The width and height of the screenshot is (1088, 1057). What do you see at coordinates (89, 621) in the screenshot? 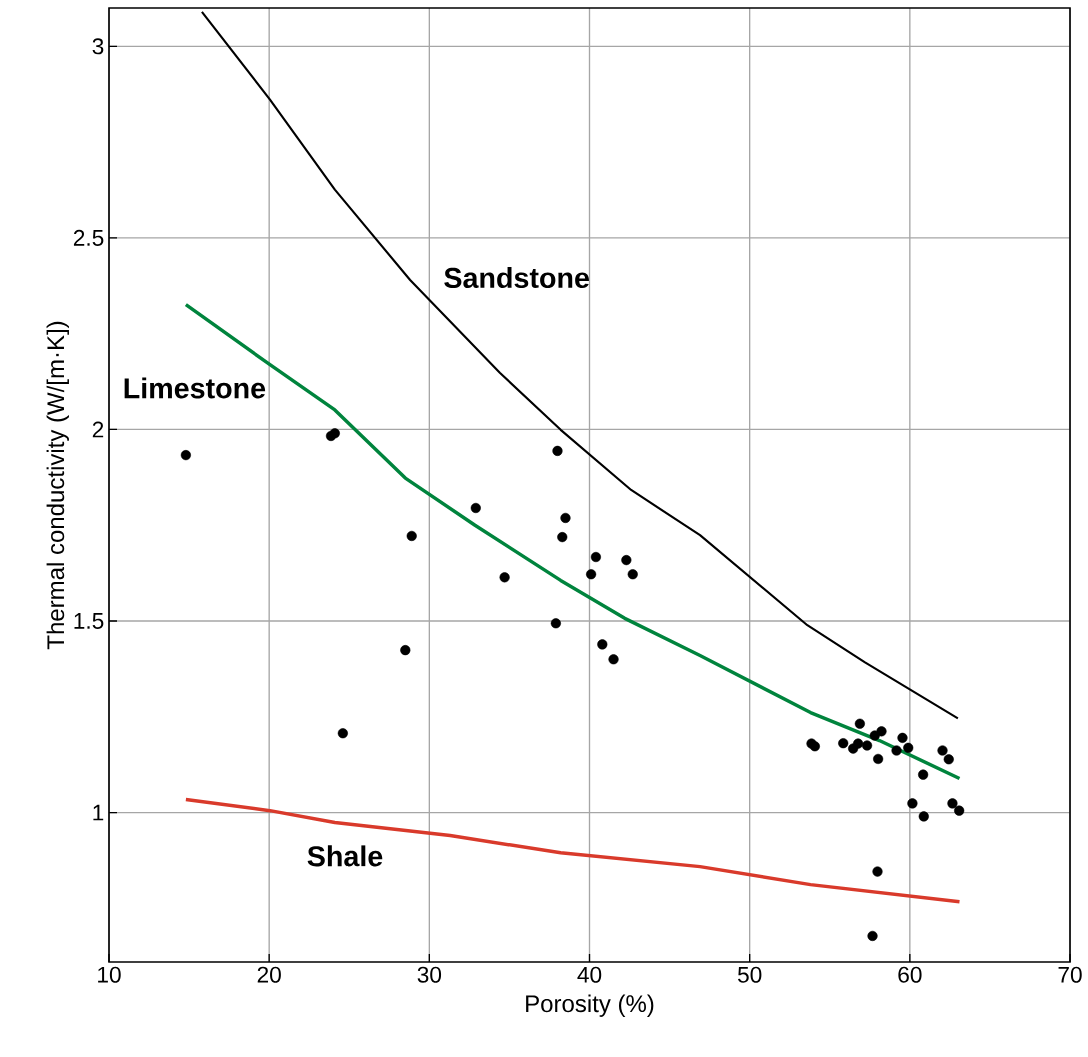
I see `y-tick-label: 1.5` at bounding box center [89, 621].